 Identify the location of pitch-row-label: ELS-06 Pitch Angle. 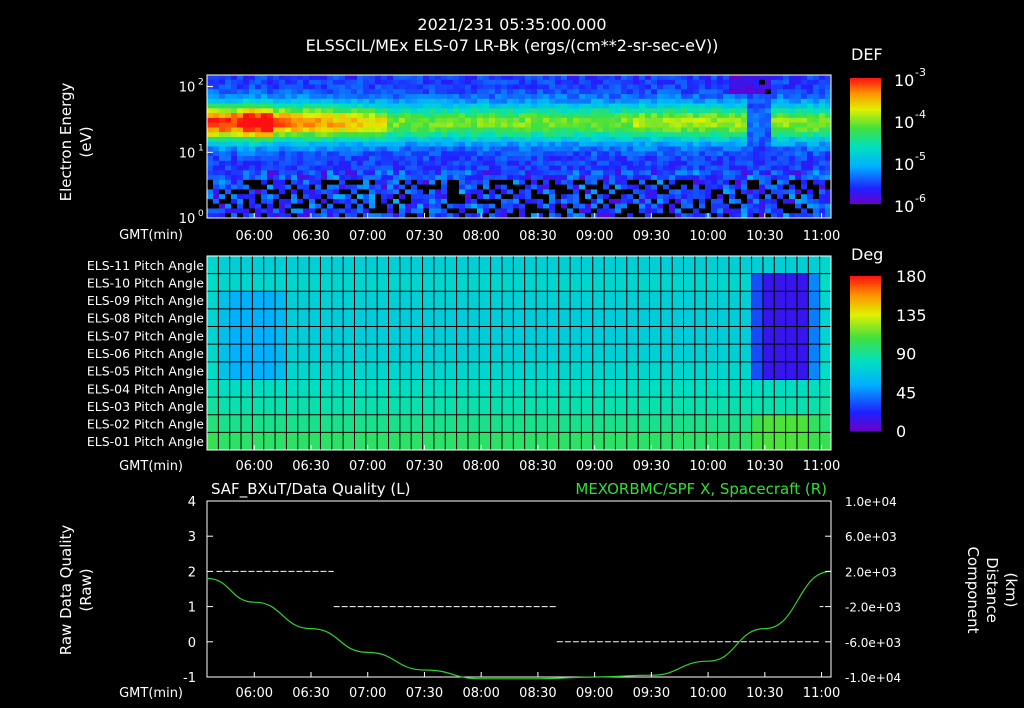
(145, 353).